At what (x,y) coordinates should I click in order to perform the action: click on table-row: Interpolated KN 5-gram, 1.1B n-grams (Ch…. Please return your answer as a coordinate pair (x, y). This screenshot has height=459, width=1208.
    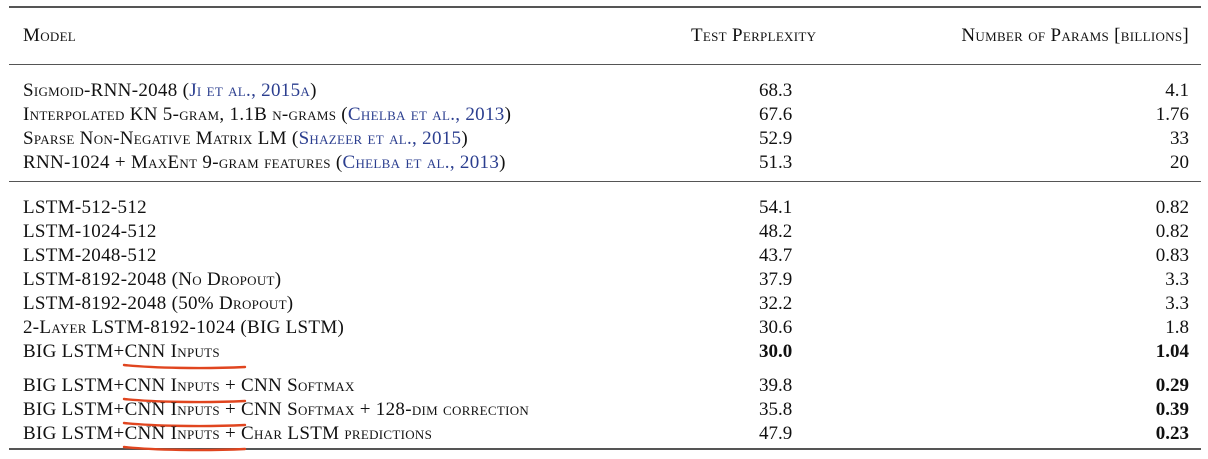
    Looking at the image, I should click on (605, 115).